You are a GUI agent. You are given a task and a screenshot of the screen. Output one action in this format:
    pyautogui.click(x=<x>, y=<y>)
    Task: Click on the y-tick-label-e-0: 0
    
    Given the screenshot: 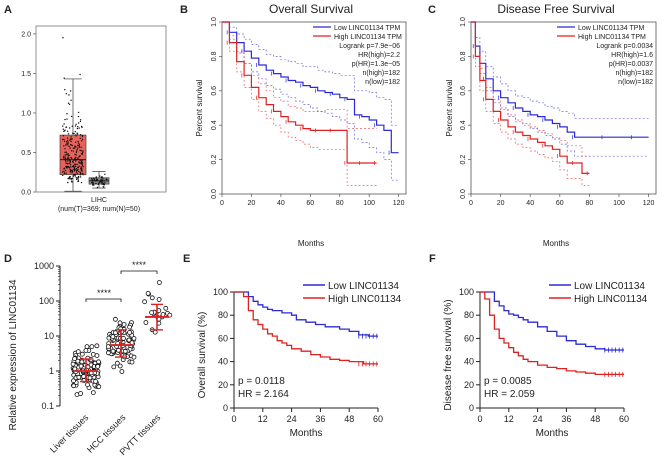 What is the action you would take?
    pyautogui.click(x=225, y=408)
    